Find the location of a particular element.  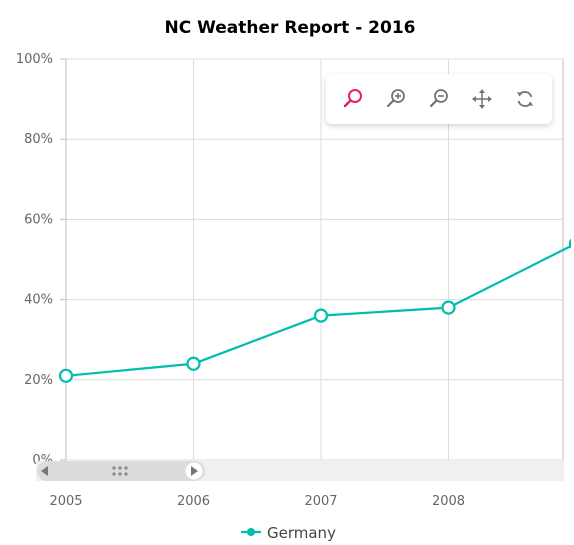

zoom-select-button is located at coordinates (353, 99).